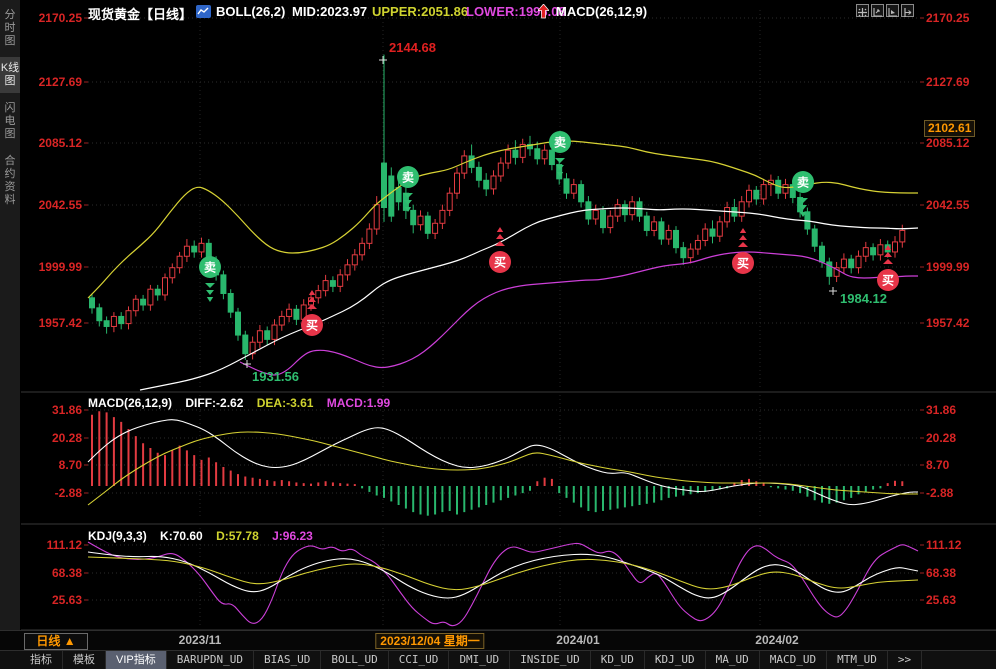 The image size is (996, 669). Describe the element at coordinates (794, 660) in the screenshot. I see `indicator-tab-macd_ud: MACD_UD` at that location.